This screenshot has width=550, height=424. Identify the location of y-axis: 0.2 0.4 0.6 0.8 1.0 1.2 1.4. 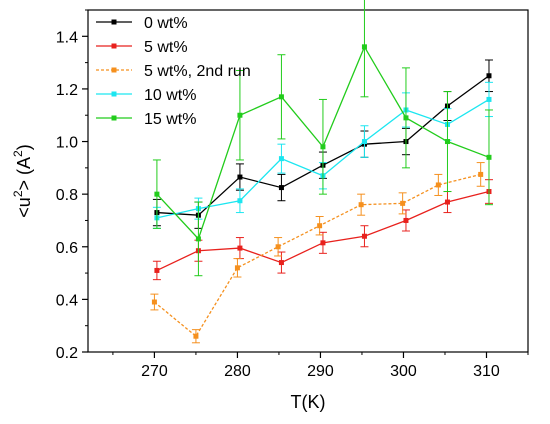
(72, 185).